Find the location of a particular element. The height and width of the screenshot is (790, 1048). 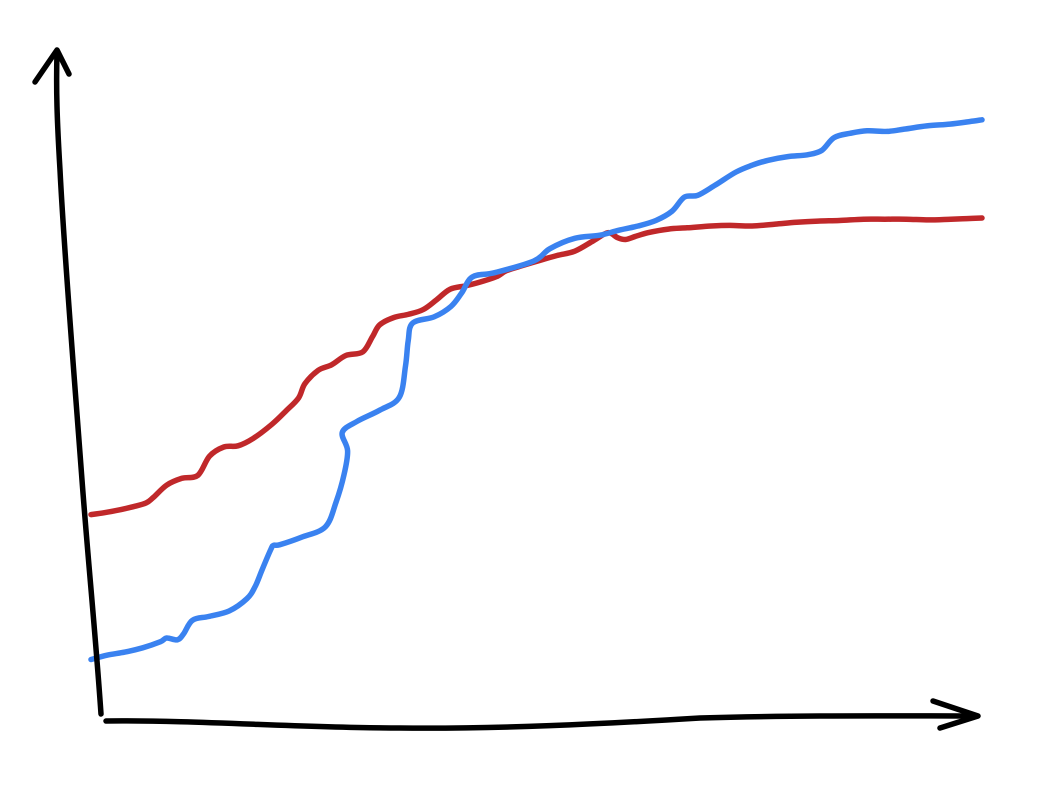

y-axis-line is located at coordinates (78, 383).